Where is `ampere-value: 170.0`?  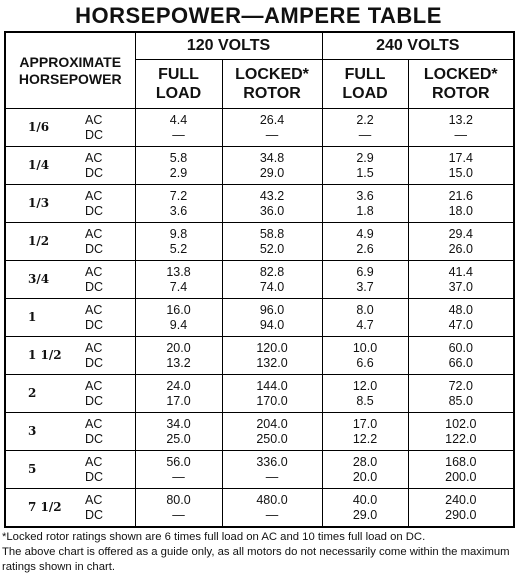 ampere-value: 170.0 is located at coordinates (272, 400).